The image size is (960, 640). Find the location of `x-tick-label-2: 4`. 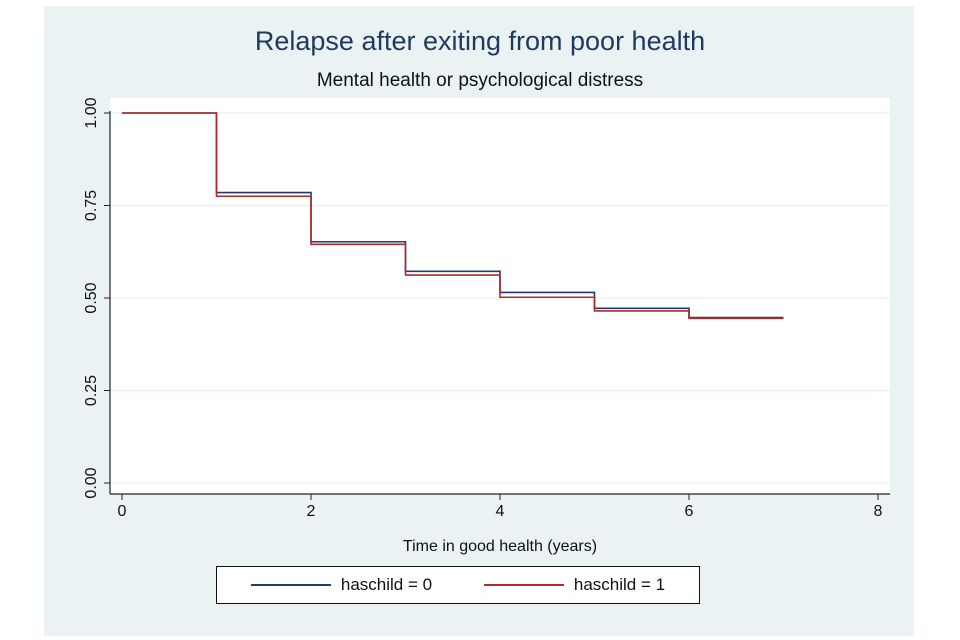

x-tick-label-2: 4 is located at coordinates (500, 511).